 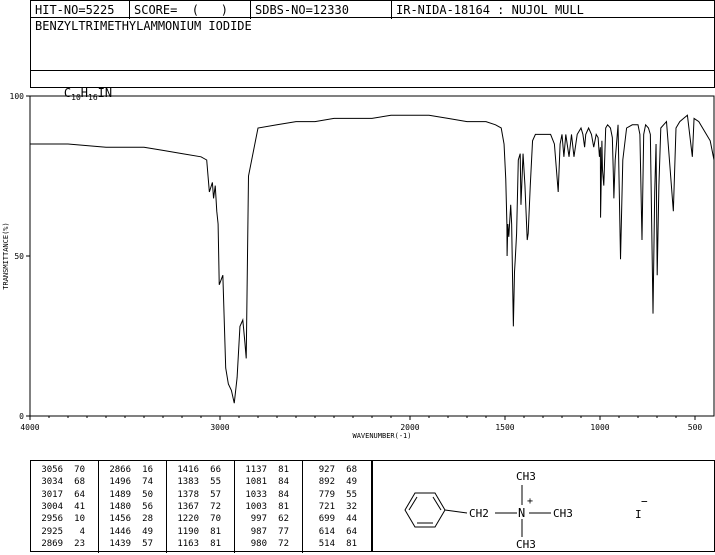 I want to click on peak-wavenumber: 980, so click(x=258, y=543).